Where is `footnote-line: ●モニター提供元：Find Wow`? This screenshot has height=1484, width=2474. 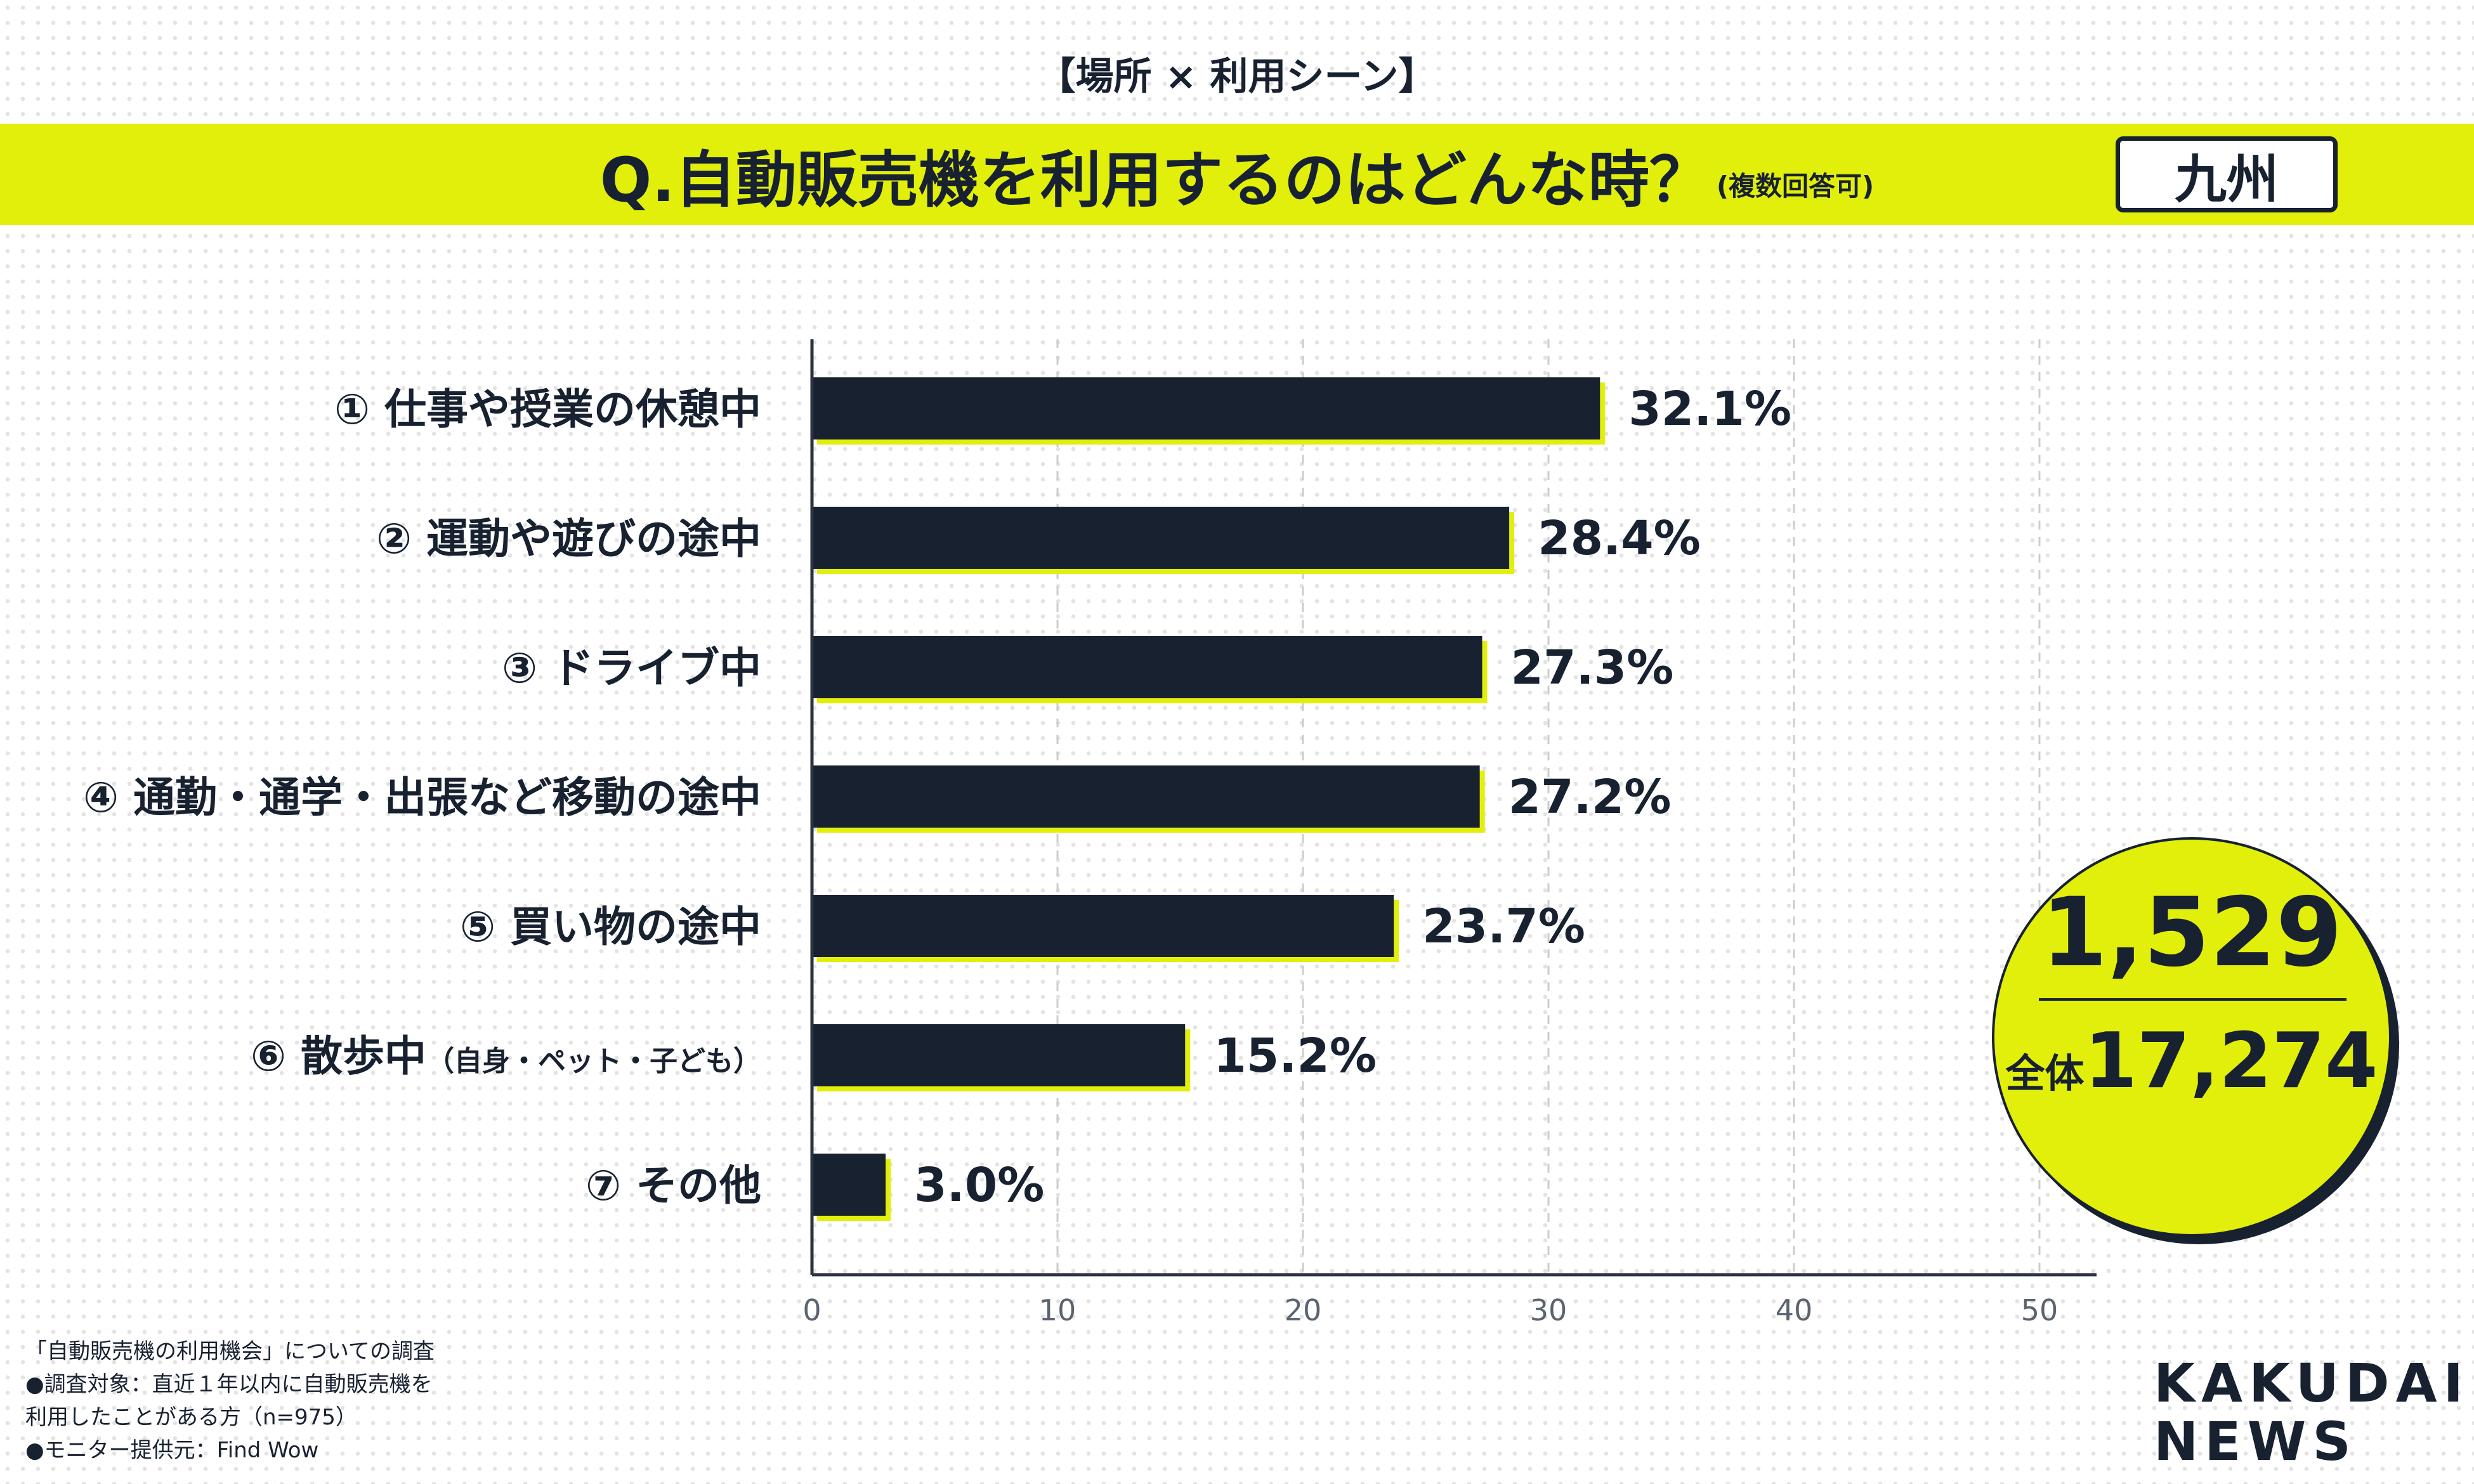 footnote-line: ●モニター提供元：Find Wow is located at coordinates (172, 1450).